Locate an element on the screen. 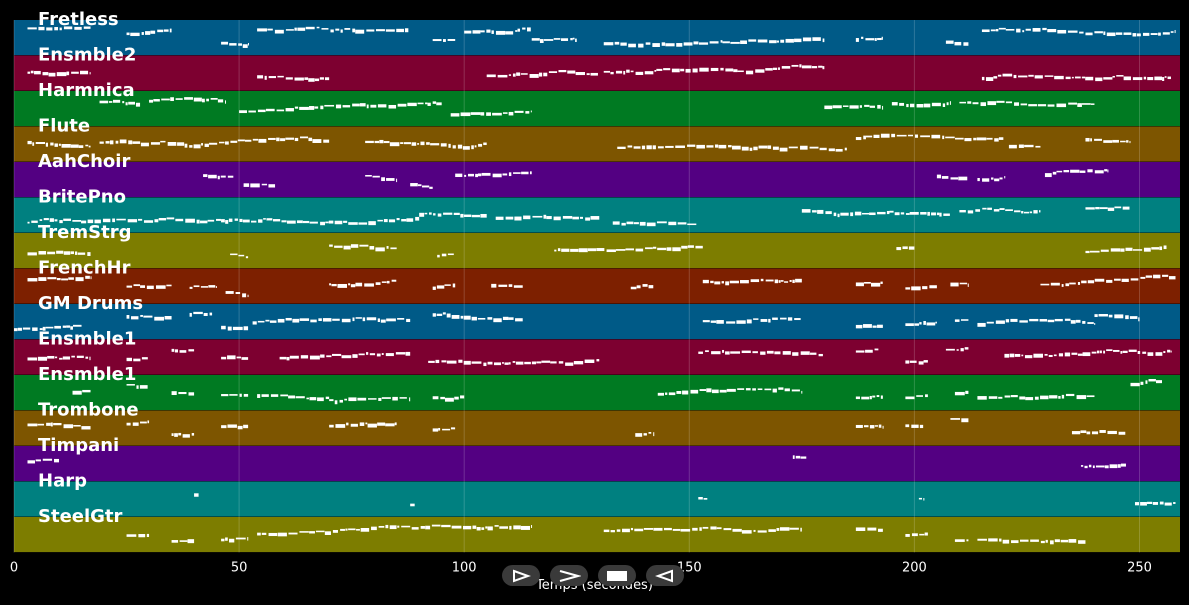 The width and height of the screenshot is (1189, 605). fast-forward-button is located at coordinates (569, 575).